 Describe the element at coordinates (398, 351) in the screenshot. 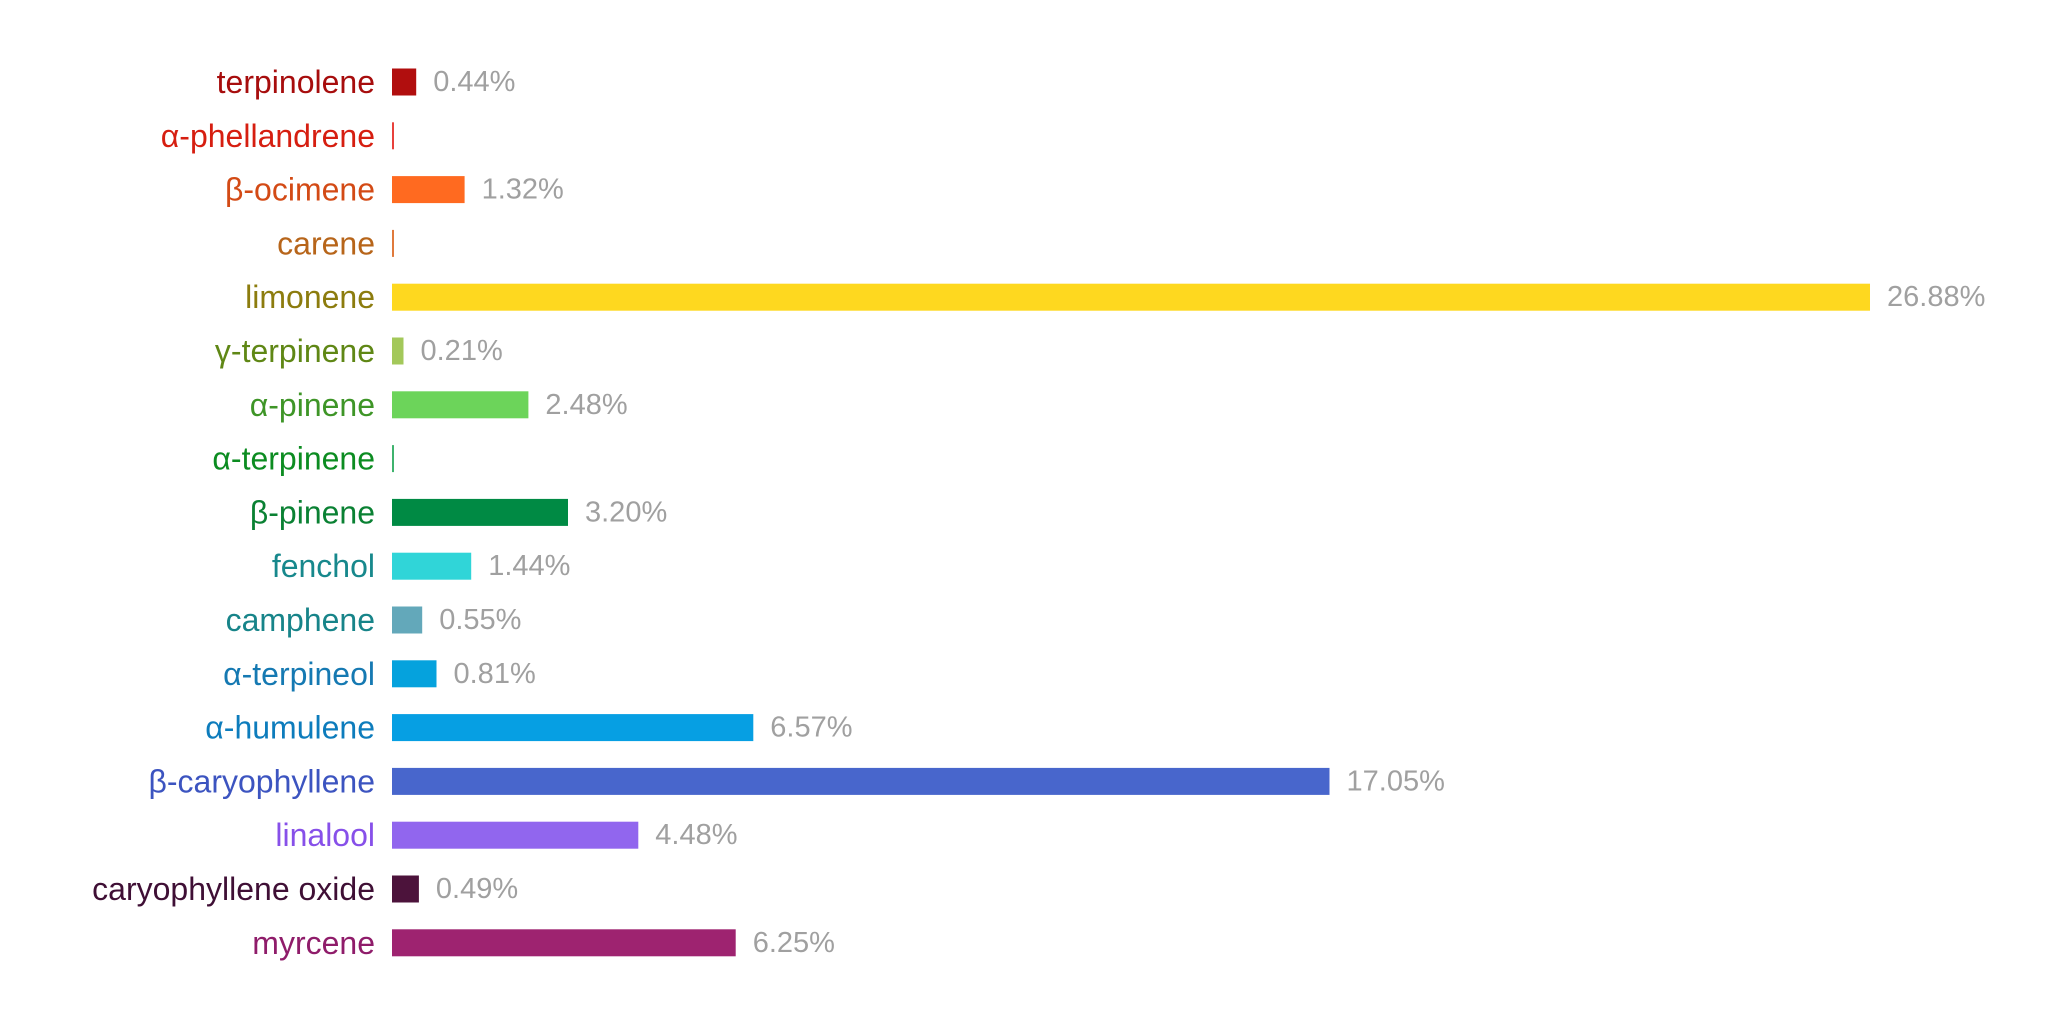

I see `bar-gamma-terpinene` at that location.